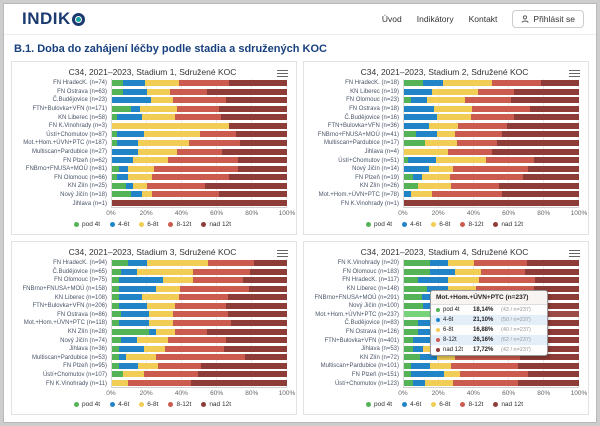  I want to click on legend-item: pod 4t, so click(87, 224).